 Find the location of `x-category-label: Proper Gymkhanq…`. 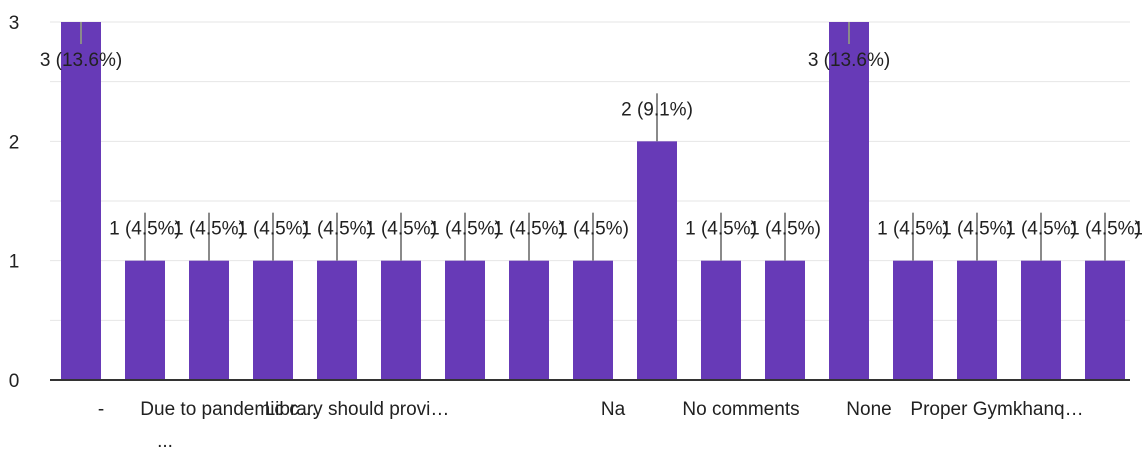

x-category-label: Proper Gymkhanq… is located at coordinates (996, 409).